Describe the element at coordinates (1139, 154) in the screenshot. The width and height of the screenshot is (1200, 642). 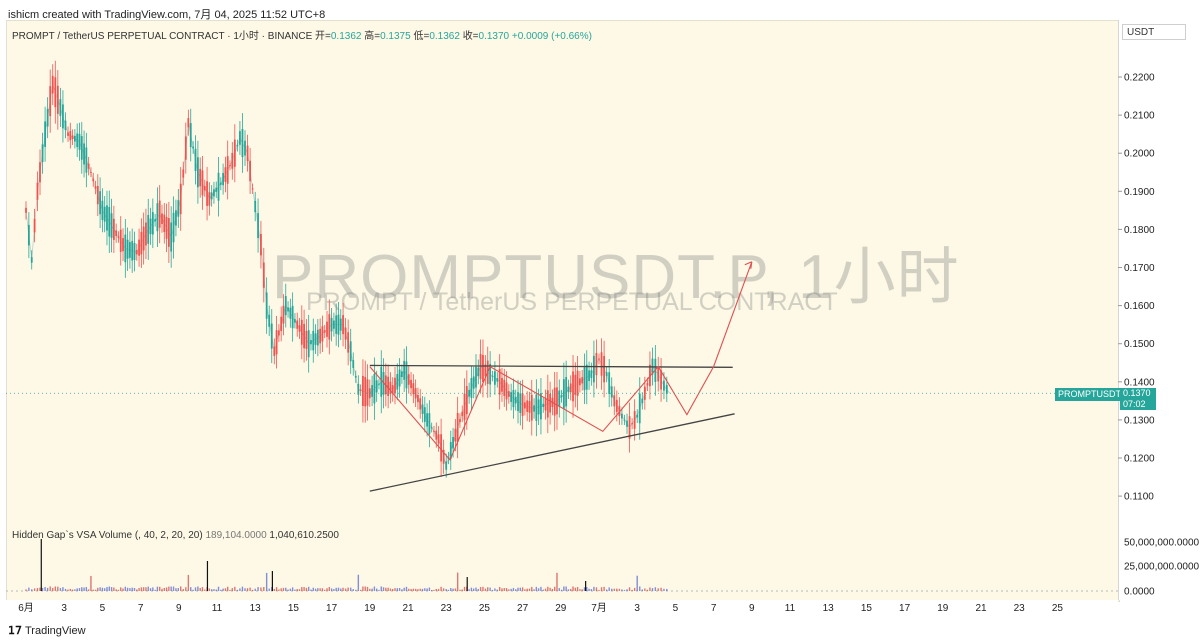
I see `price-tick-label: 0.2000` at that location.